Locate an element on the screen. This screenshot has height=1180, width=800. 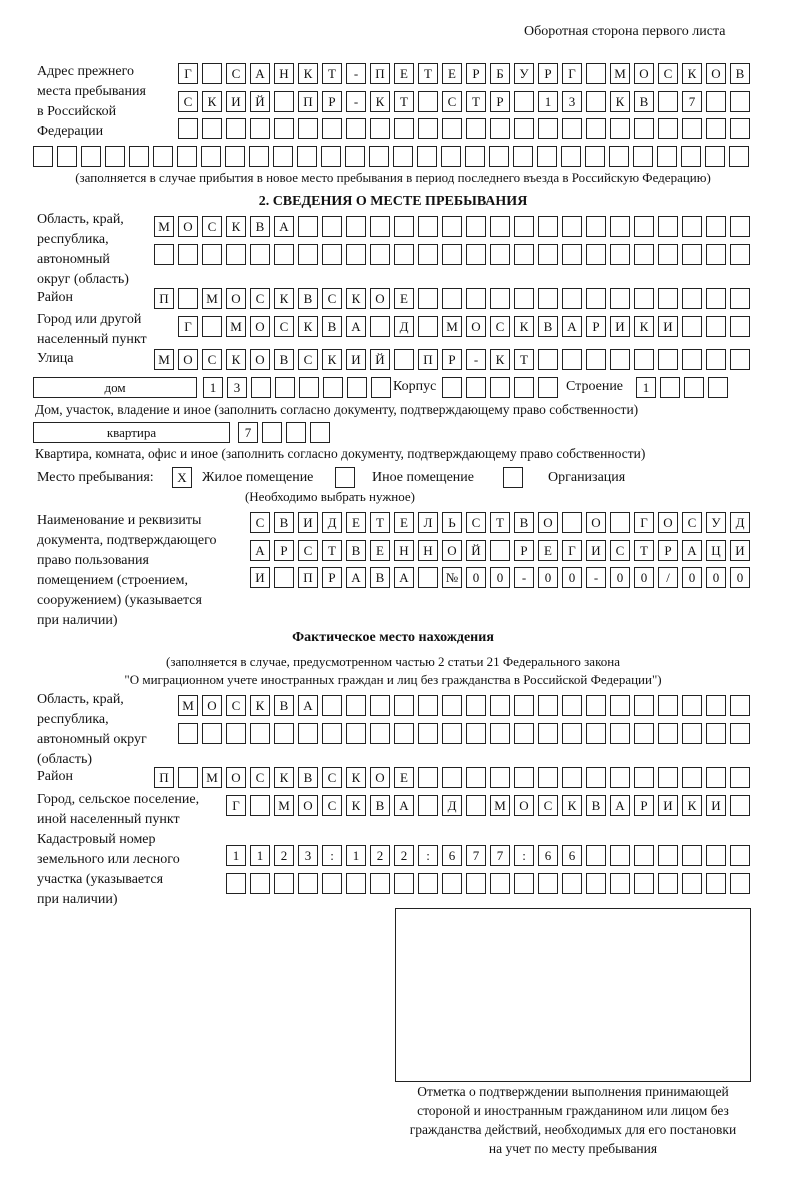
char-cell: У is located at coordinates (716, 522).